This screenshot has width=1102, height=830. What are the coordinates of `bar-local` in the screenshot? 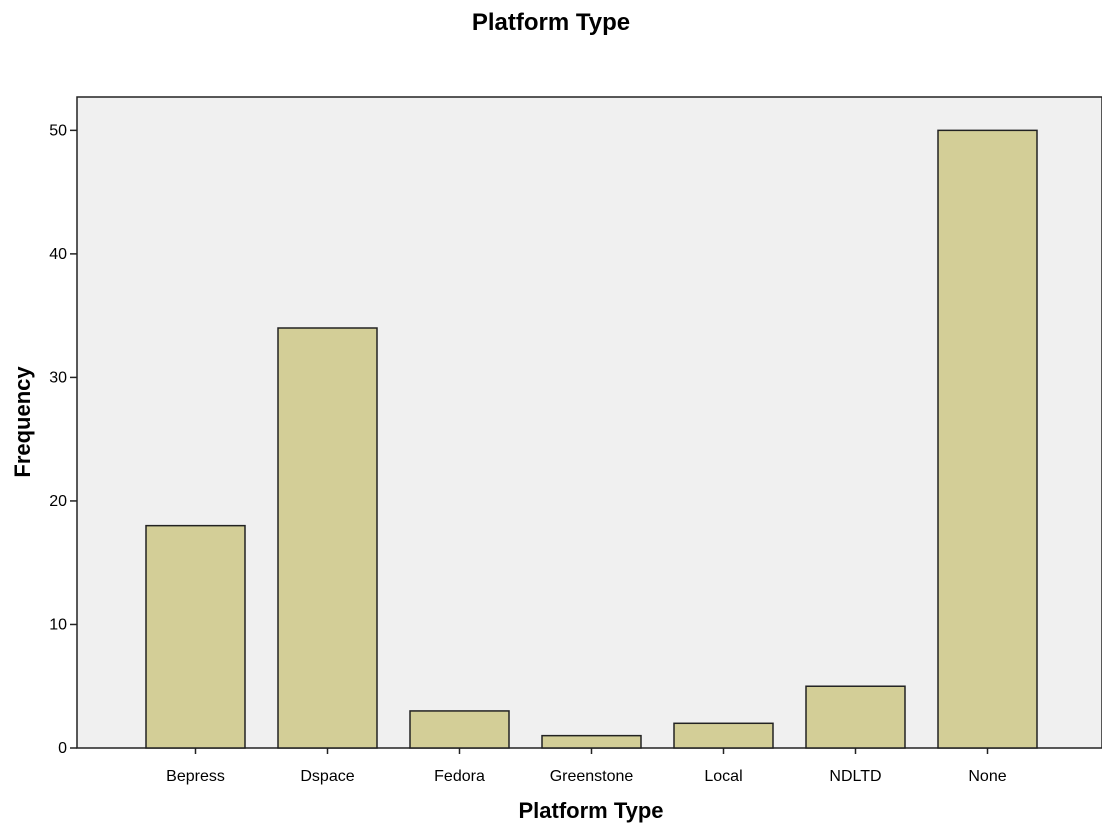 It's located at (723, 735).